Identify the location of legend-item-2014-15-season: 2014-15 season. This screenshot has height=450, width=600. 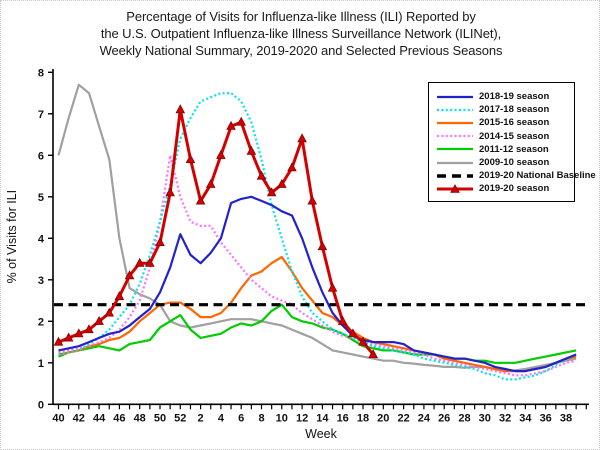
(502, 136).